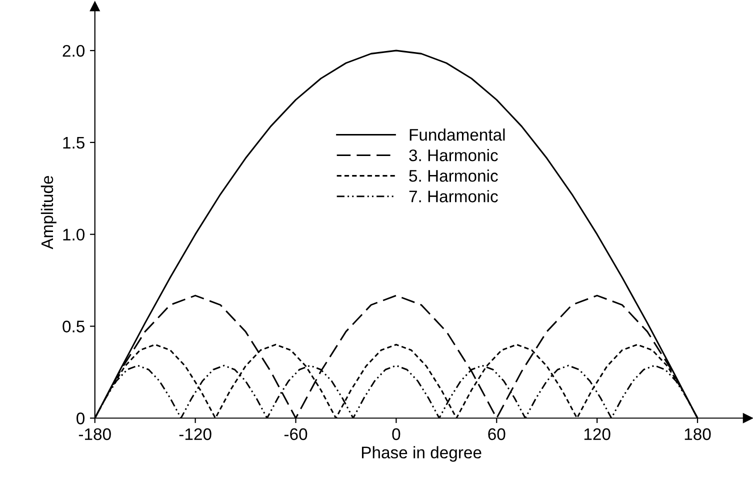 Image resolution: width=753 pixels, height=496 pixels. What do you see at coordinates (453, 155) in the screenshot?
I see `legend-label: 3. Harmonic` at bounding box center [453, 155].